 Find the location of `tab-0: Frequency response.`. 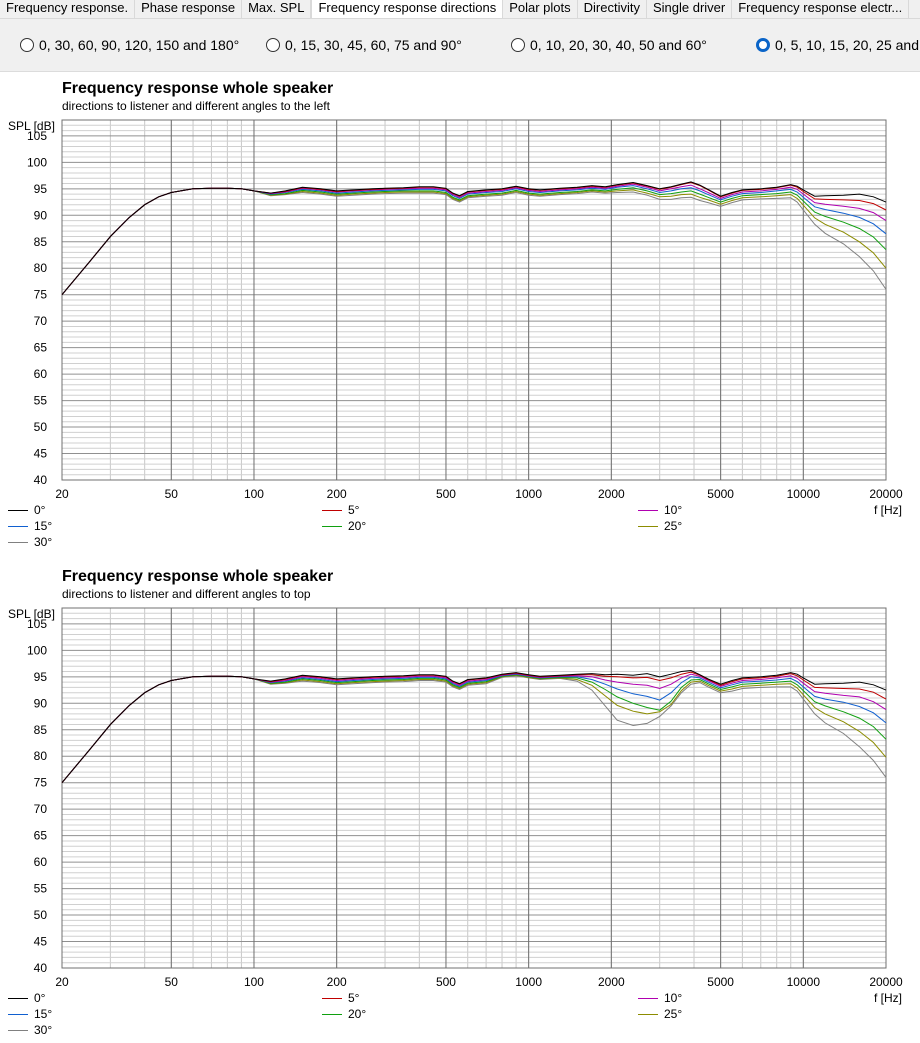

tab-0: Frequency response. is located at coordinates (68, 9).